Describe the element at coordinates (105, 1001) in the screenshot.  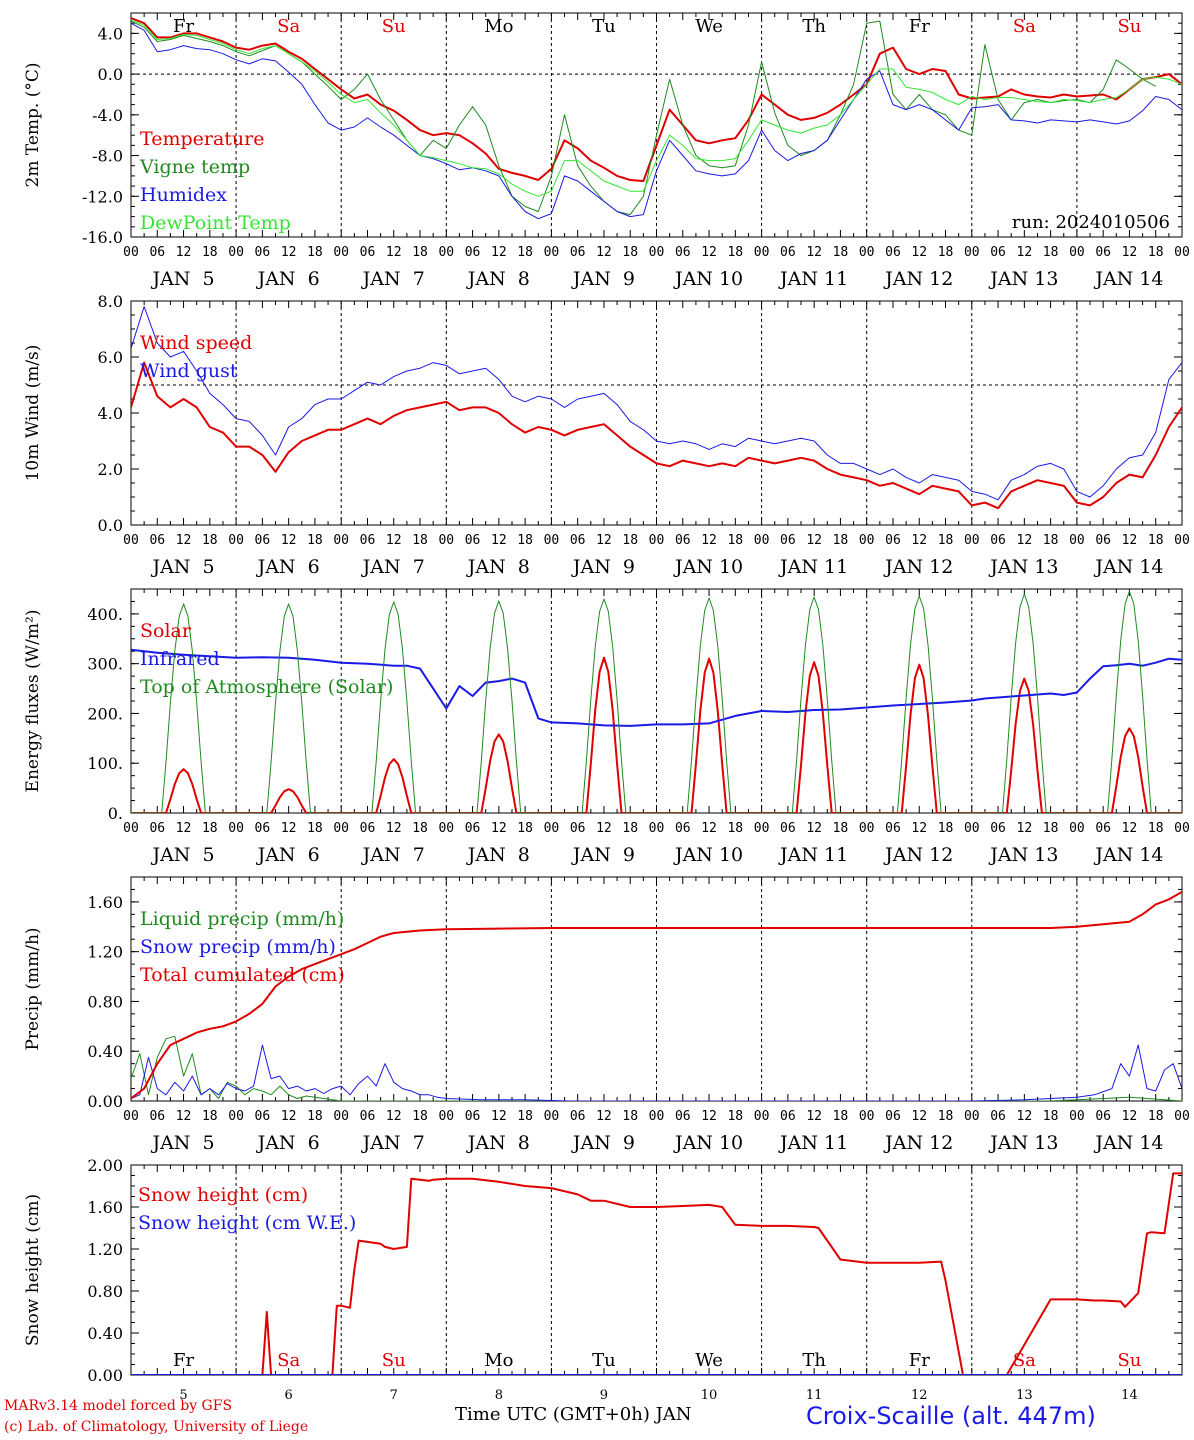
I see `y-tick-label: 0.80` at that location.